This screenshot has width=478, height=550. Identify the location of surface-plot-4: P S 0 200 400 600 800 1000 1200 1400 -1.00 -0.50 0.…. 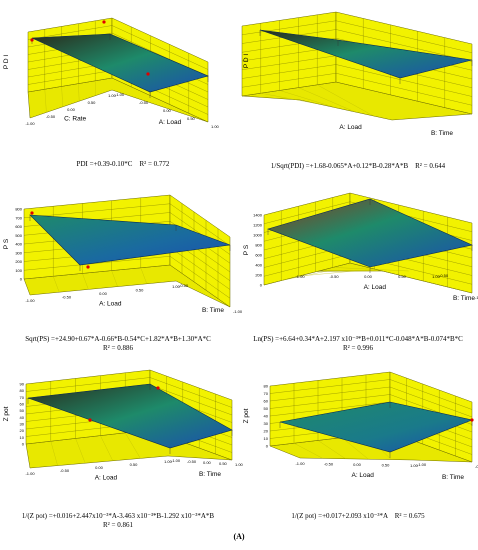
(360, 247).